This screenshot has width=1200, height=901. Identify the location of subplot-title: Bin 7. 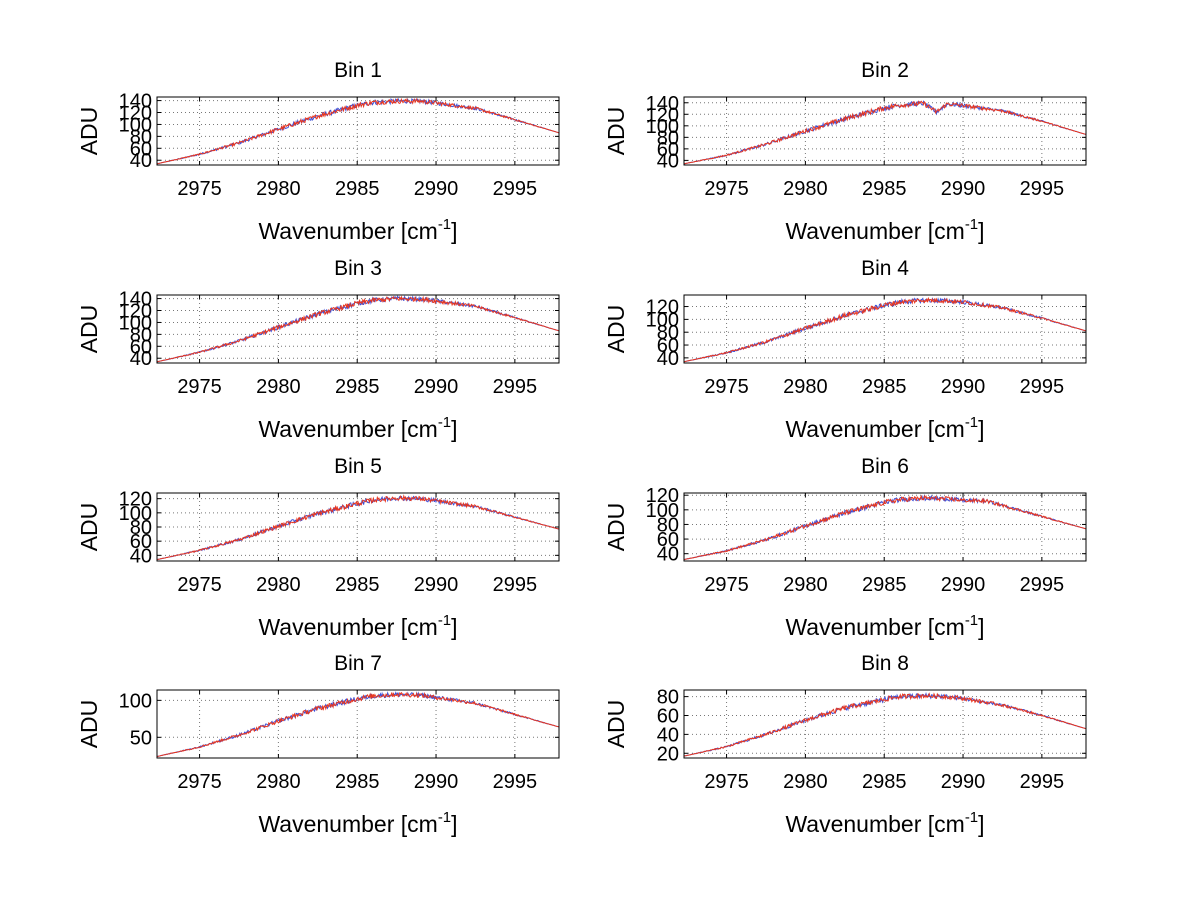
(358, 663).